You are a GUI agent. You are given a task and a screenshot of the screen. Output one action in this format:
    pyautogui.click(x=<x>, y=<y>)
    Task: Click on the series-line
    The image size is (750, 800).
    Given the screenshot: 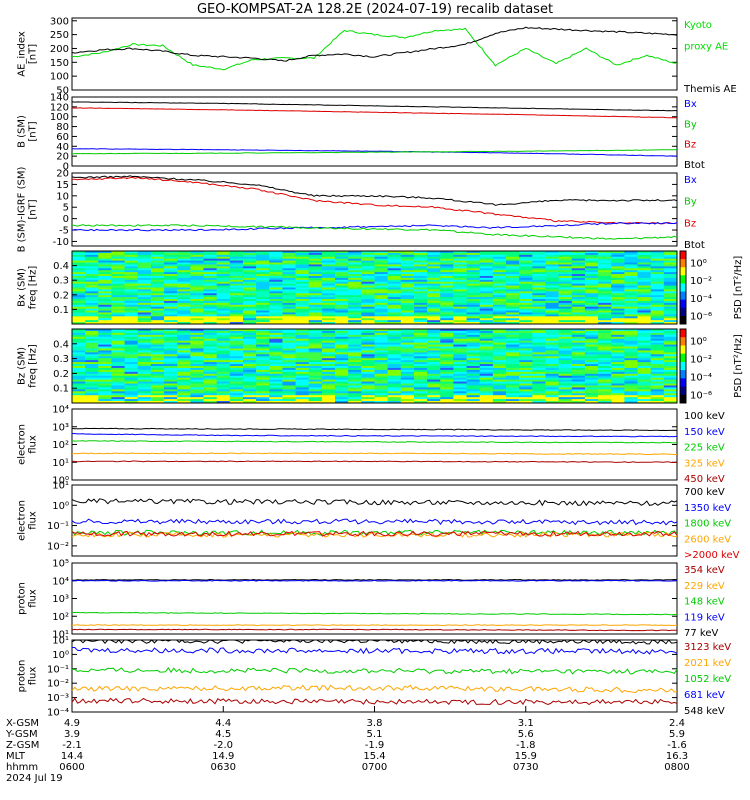 What is the action you would take?
    pyautogui.click(x=374, y=625)
    